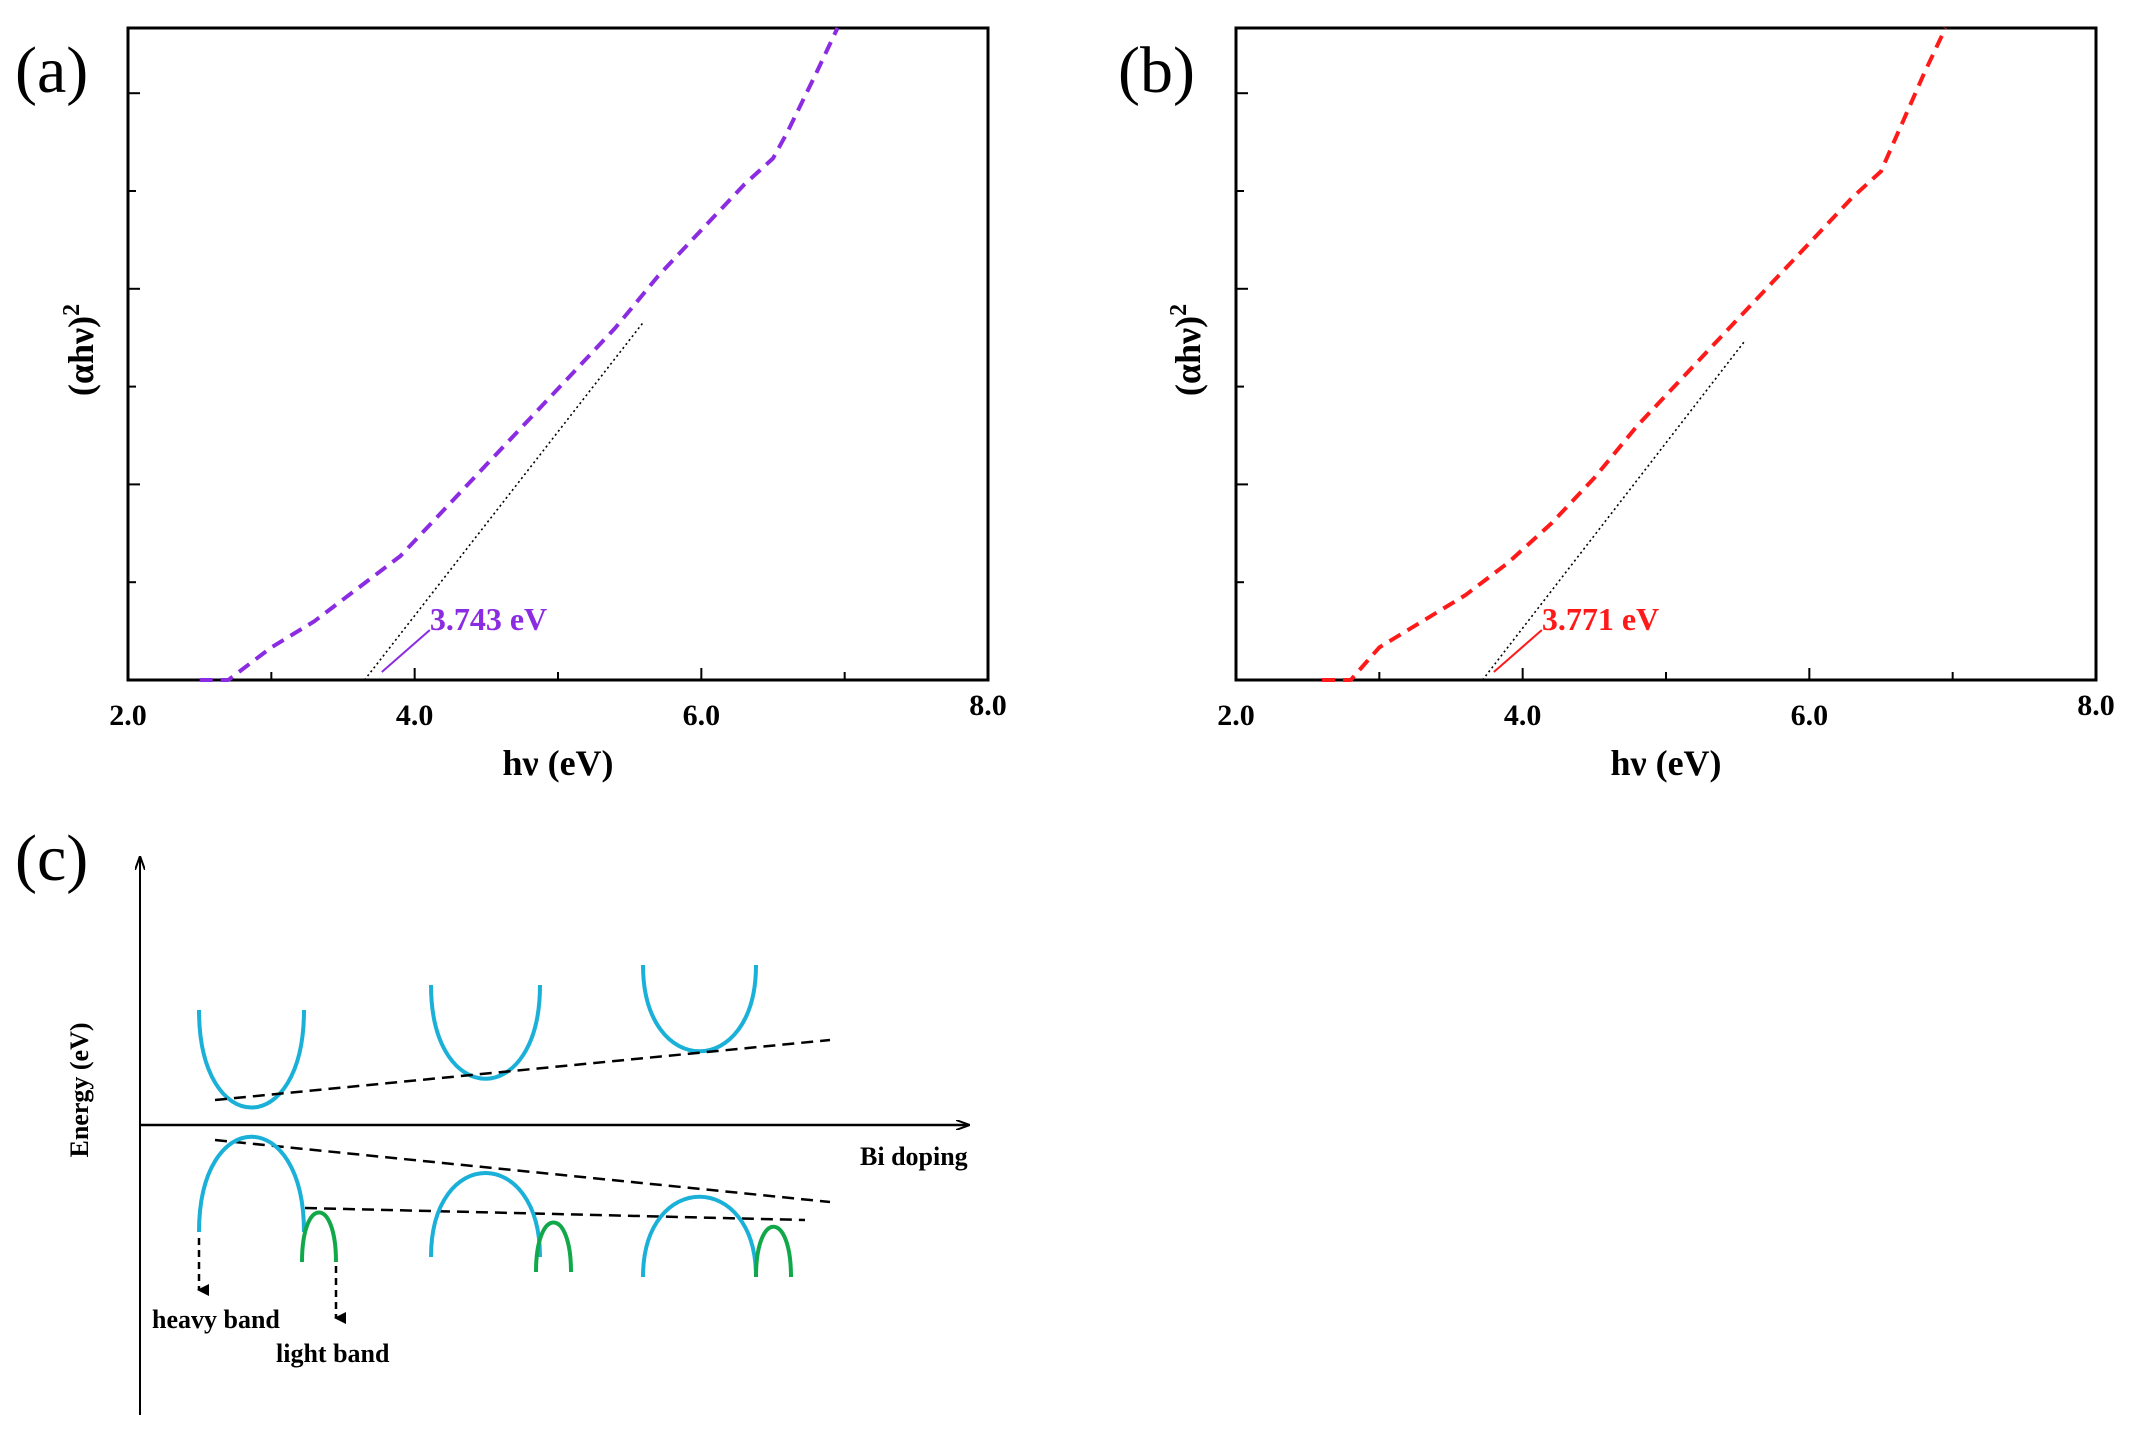 This screenshot has height=1447, width=2134. What do you see at coordinates (406, 651) in the screenshot?
I see `panel-a-annotation-pointer` at bounding box center [406, 651].